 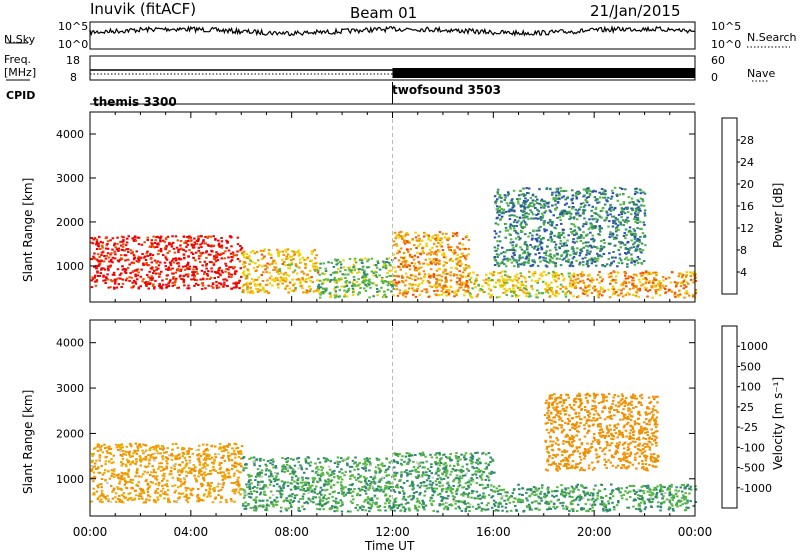 I want to click on cpid-segment-2: twofsound 3503, so click(x=446, y=90).